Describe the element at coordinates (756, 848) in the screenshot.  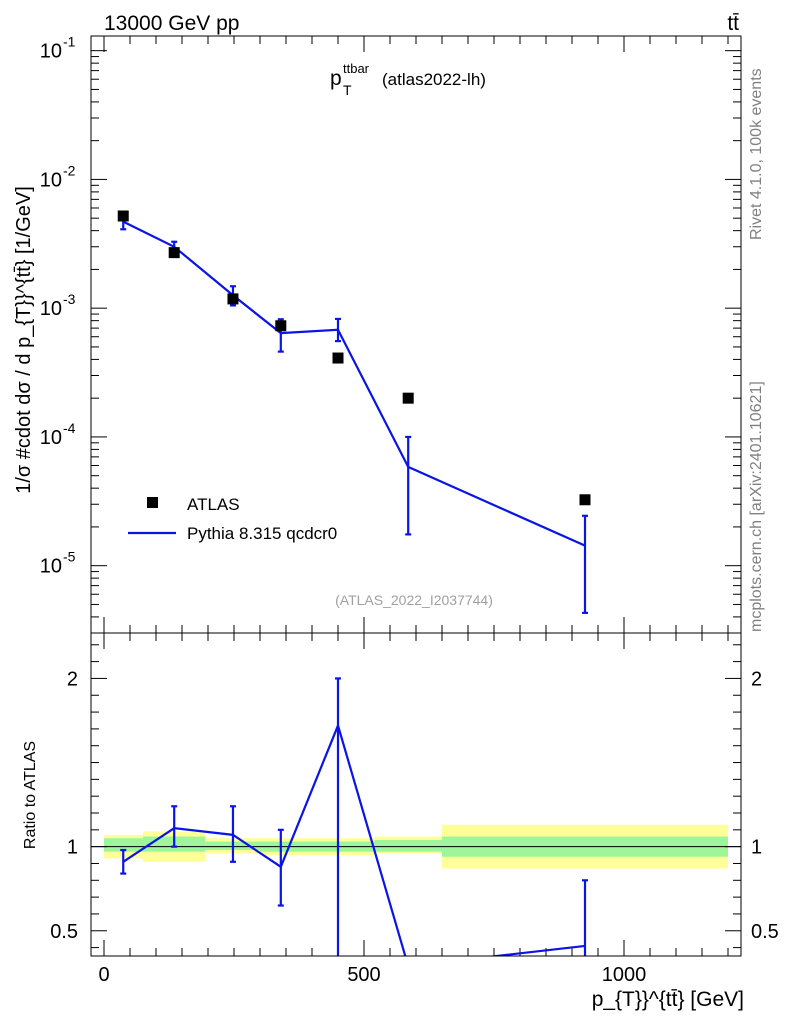
I see `ratio-y-tick-label-right: 1` at that location.